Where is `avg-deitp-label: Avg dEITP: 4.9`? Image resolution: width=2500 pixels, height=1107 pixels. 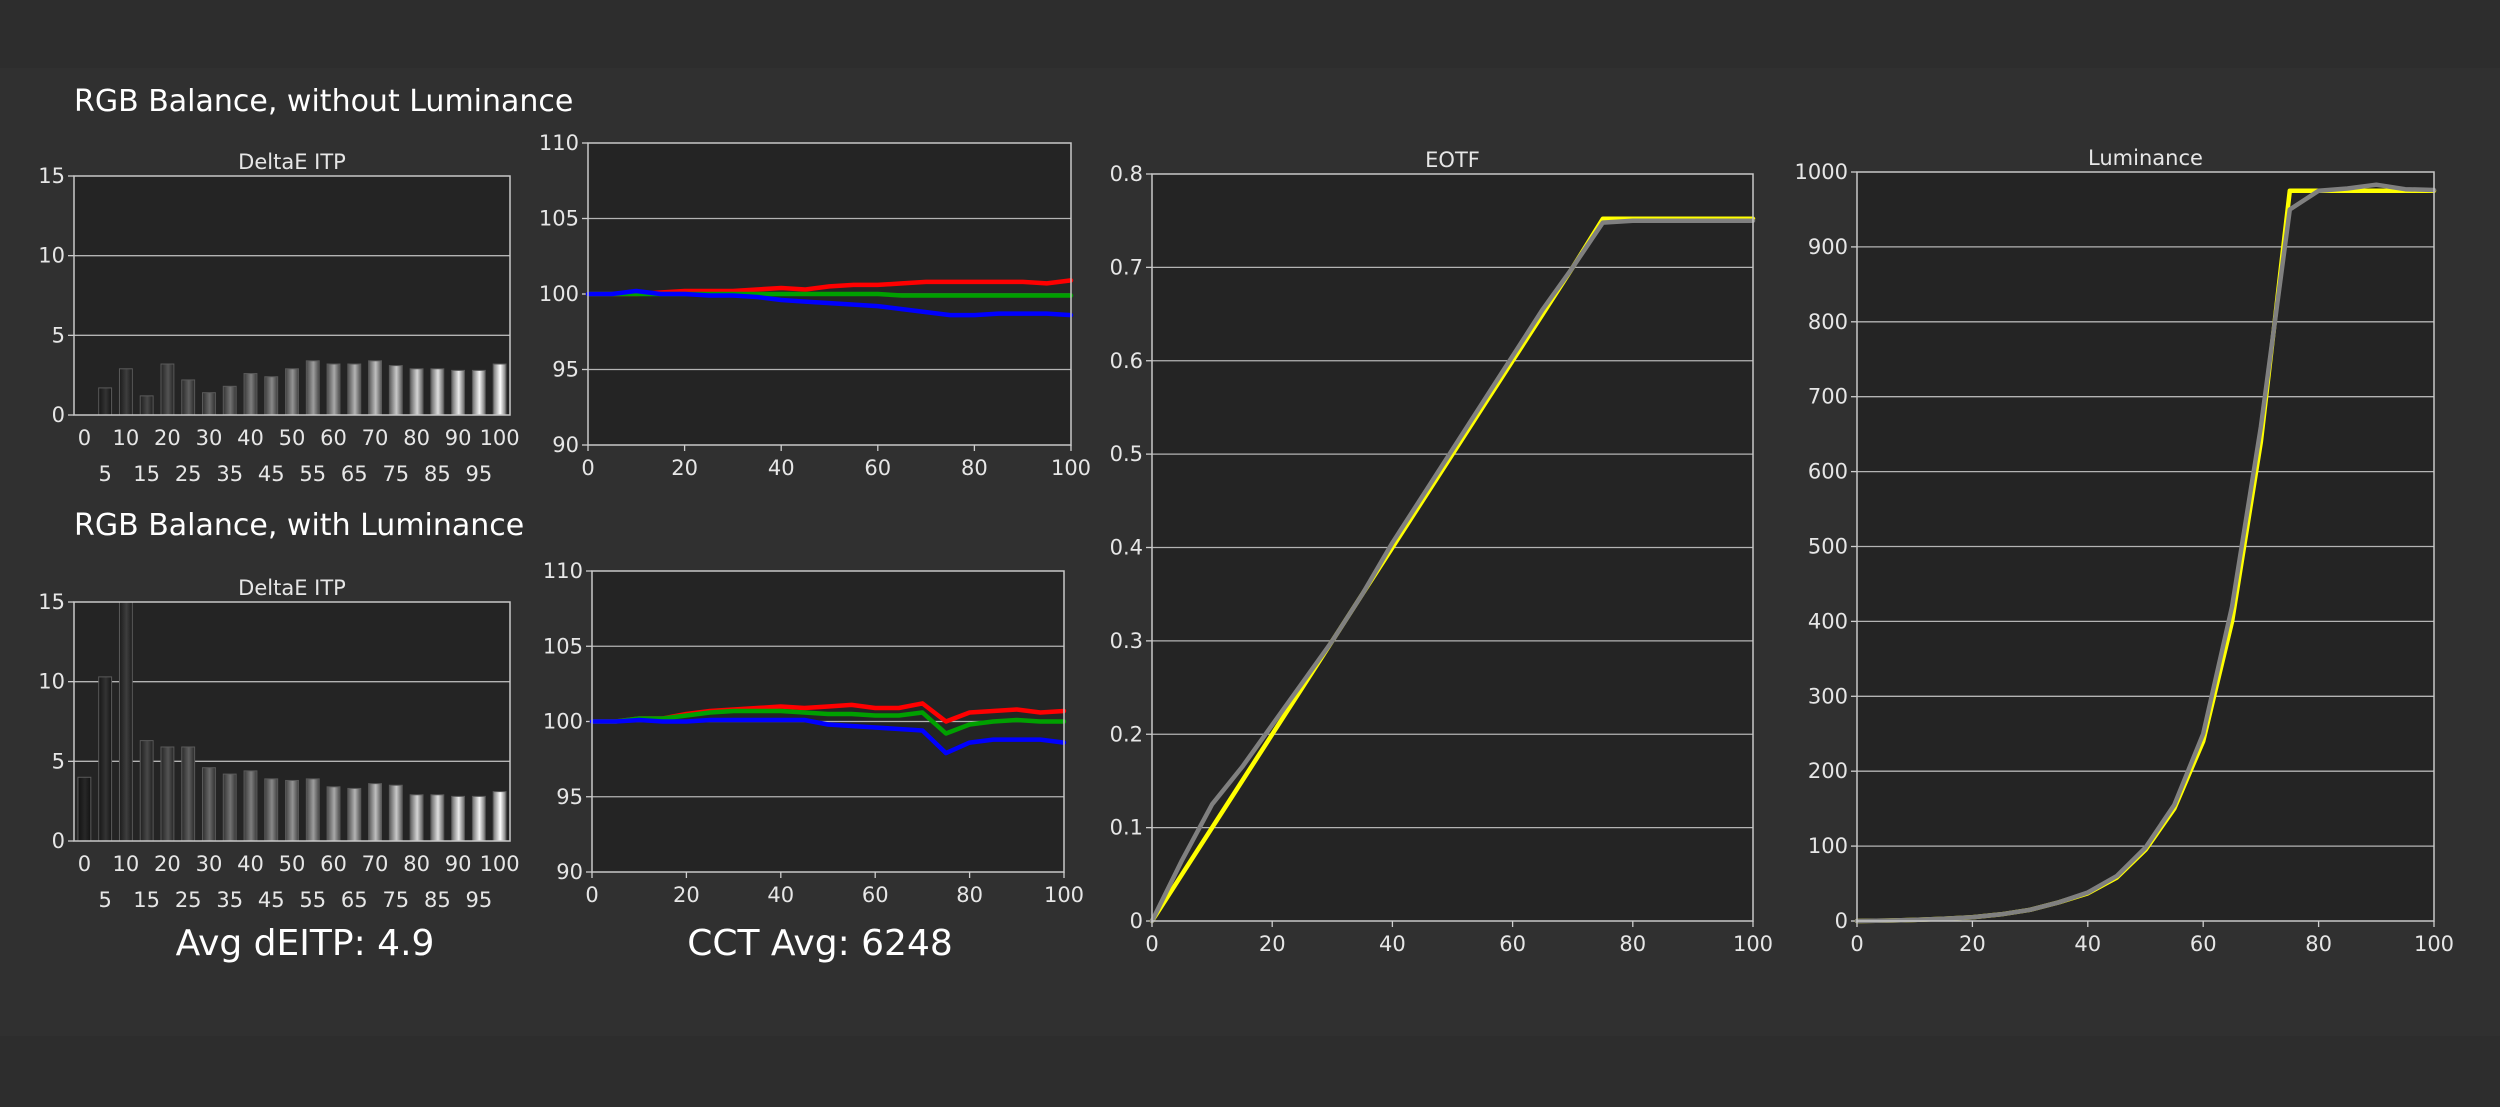
avg-deitp-label: Avg dEITP: 4.9 is located at coordinates (305, 943).